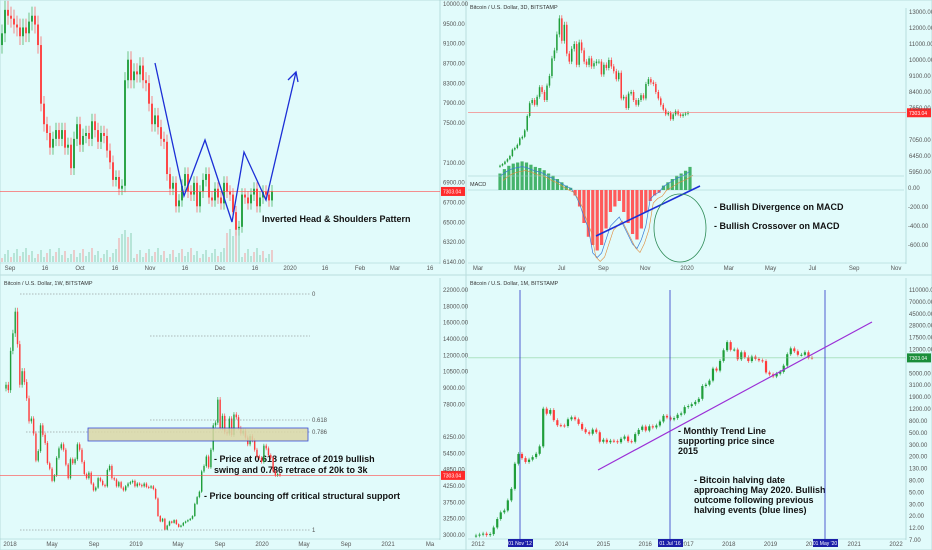 The height and width of the screenshot is (550, 932). I want to click on halving-date-tag, so click(825, 543).